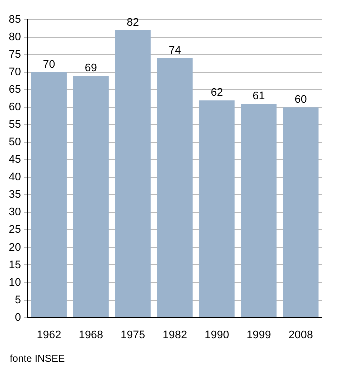  I want to click on data-label: 70, so click(49, 65).